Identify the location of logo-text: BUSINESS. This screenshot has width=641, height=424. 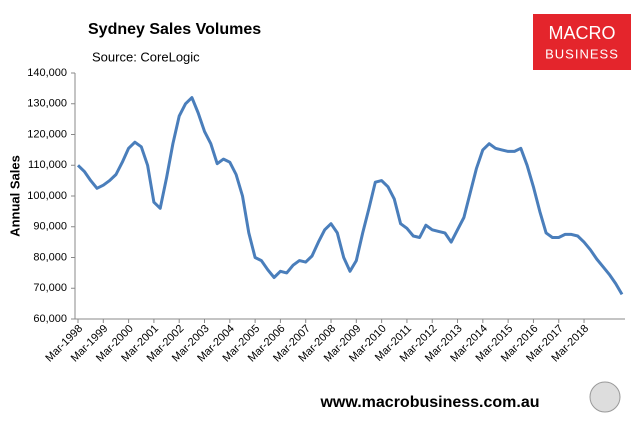
(582, 53).